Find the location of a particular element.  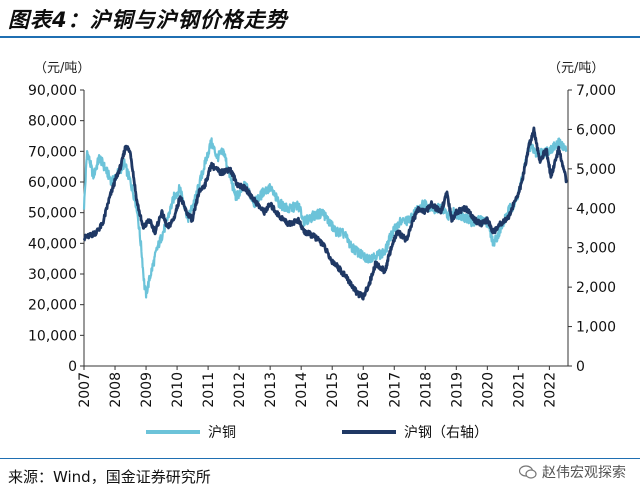

watermark: 赵伟宏观探索 is located at coordinates (572, 472).